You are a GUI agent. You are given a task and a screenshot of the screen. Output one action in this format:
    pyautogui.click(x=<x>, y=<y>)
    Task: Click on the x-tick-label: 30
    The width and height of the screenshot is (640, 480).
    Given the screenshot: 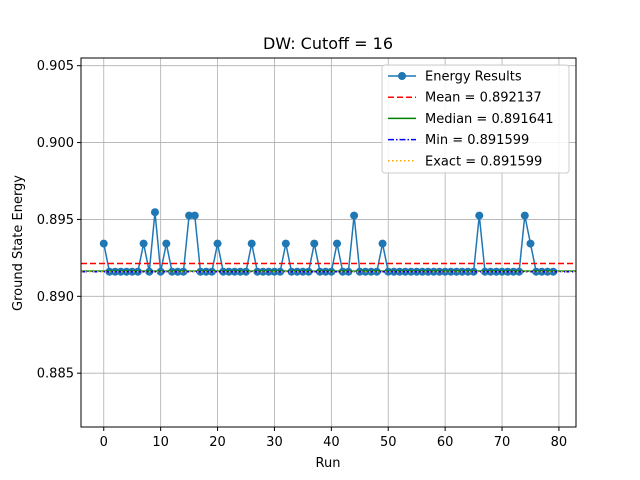 What is the action you would take?
    pyautogui.click(x=274, y=442)
    